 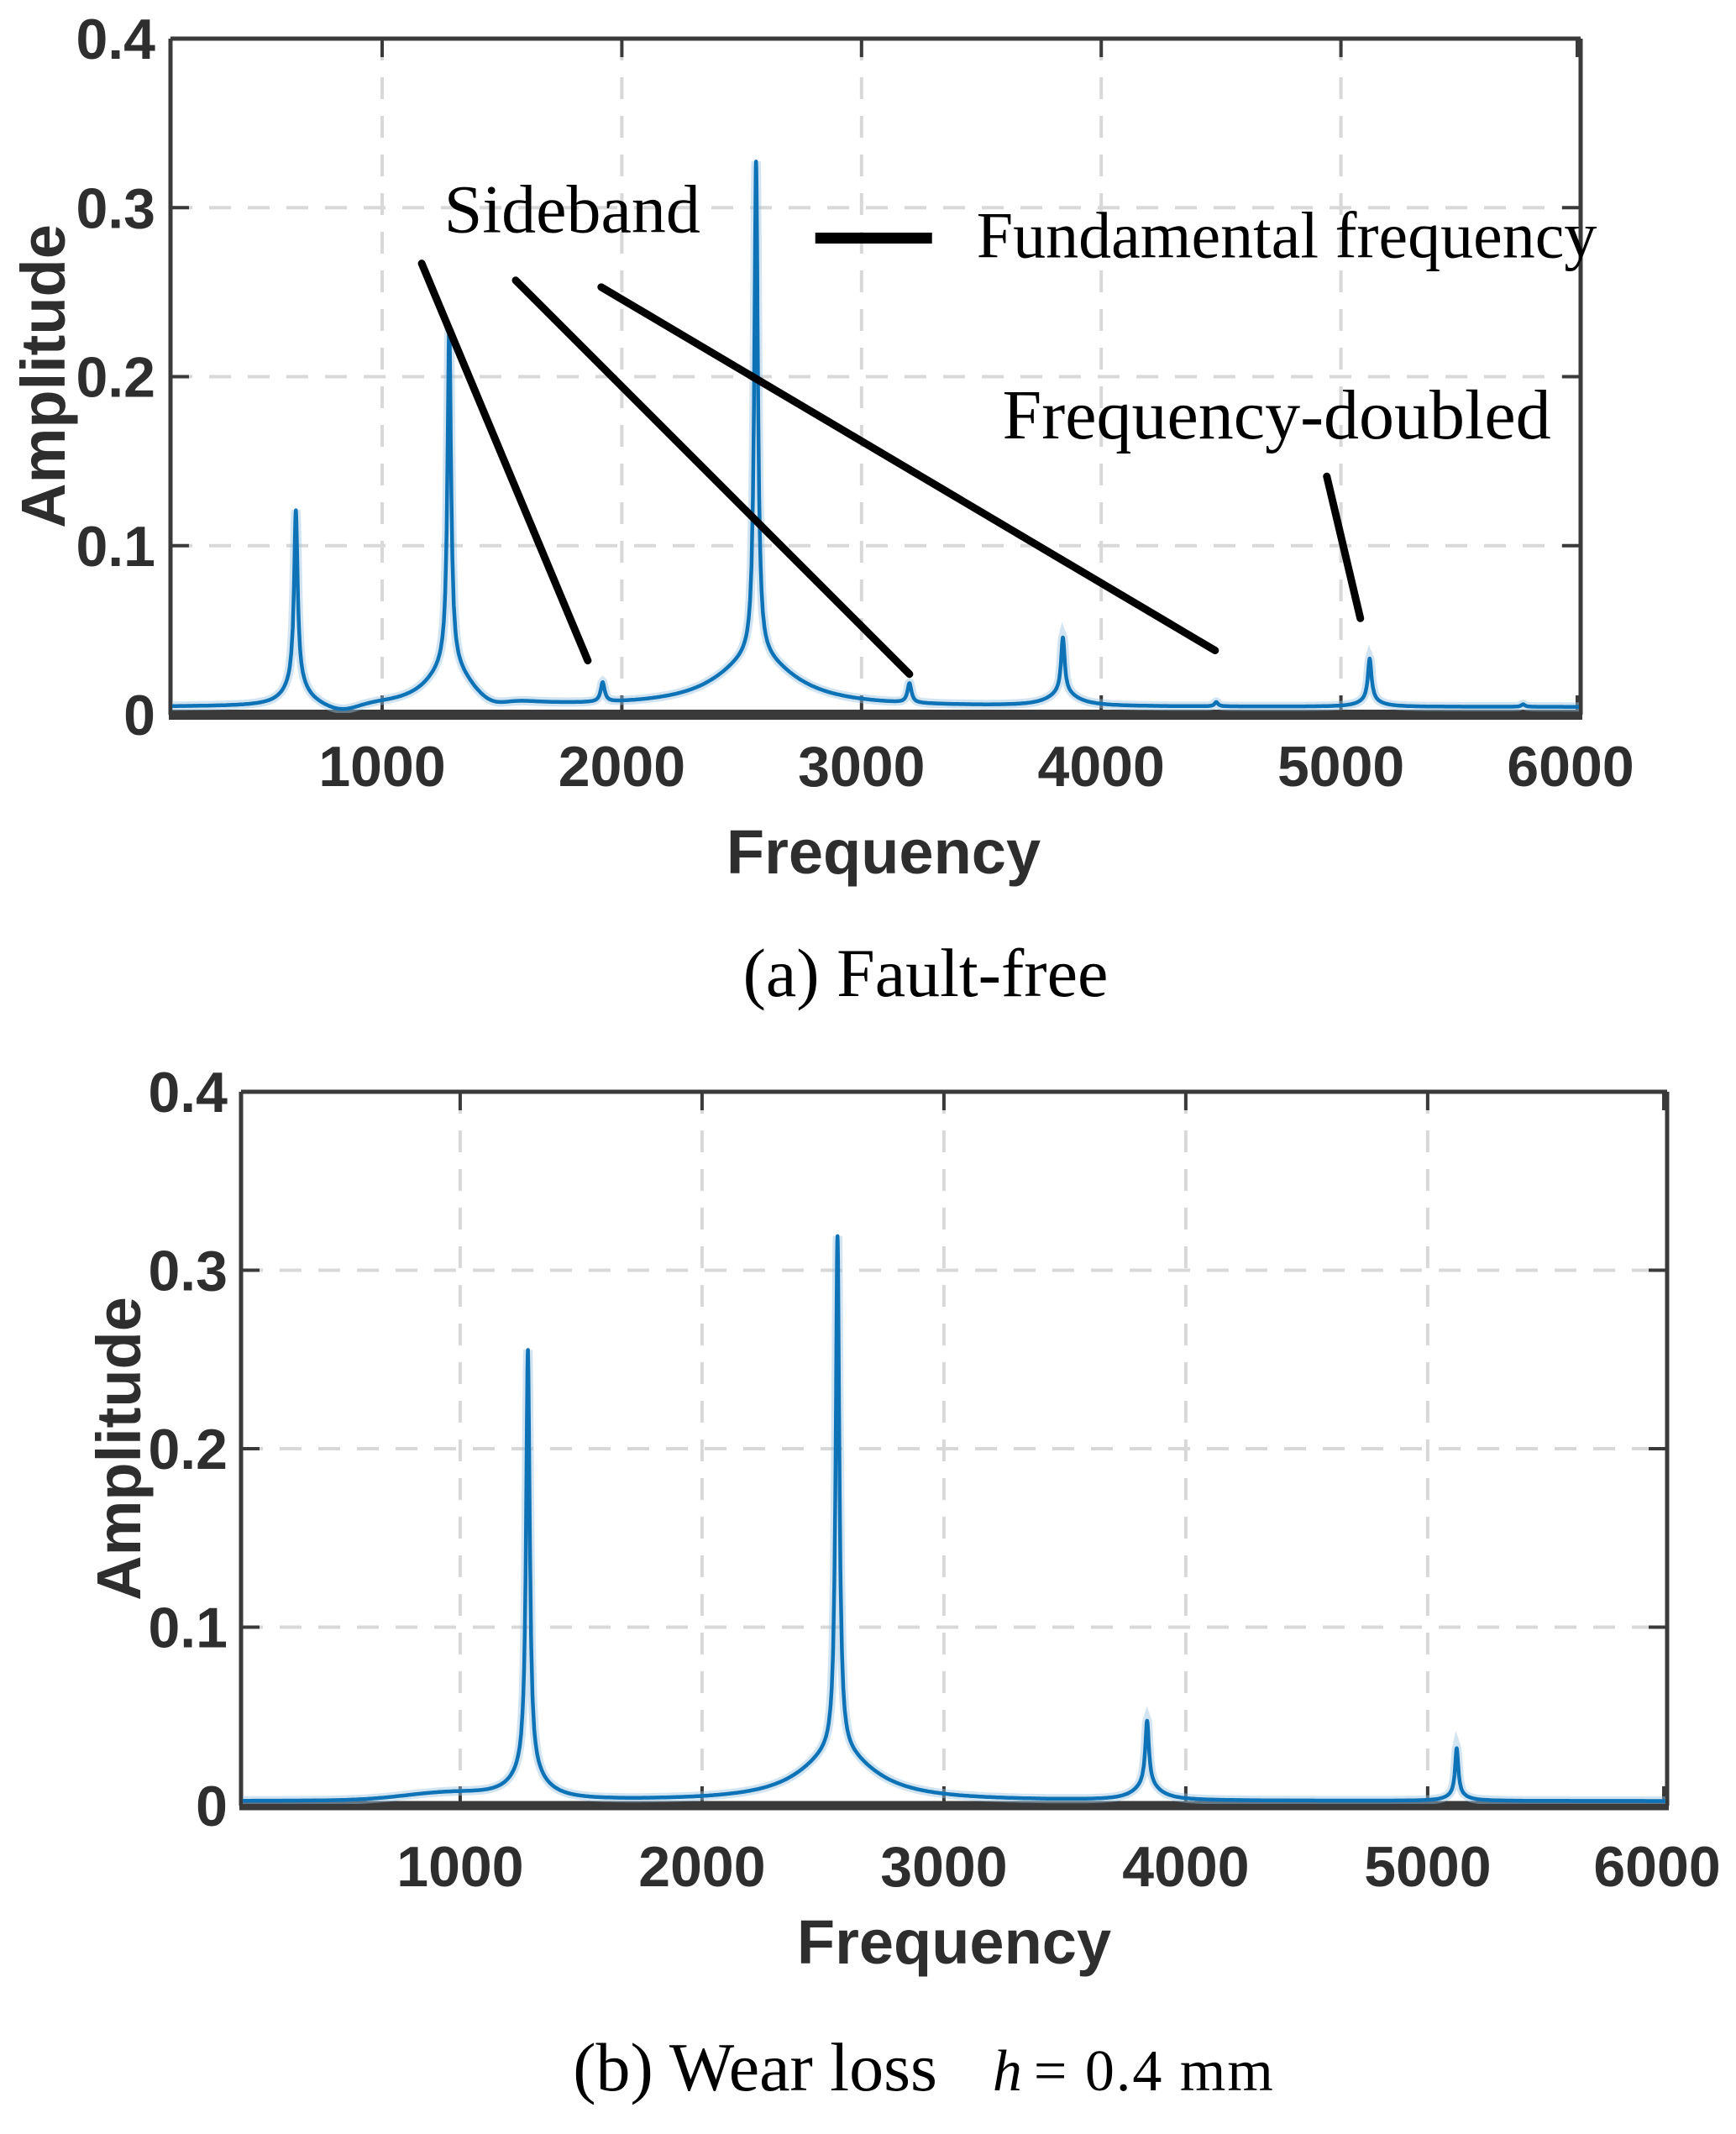 What do you see at coordinates (1154, 2071) in the screenshot?
I see `formula-value: = 0.4 mm` at bounding box center [1154, 2071].